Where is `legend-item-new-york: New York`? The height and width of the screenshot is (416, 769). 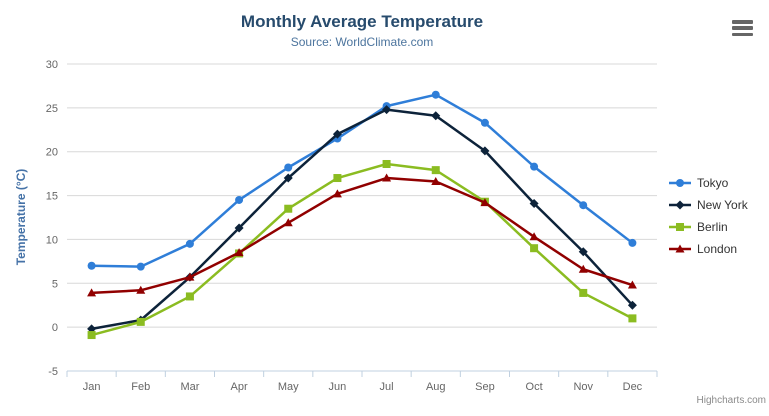
legend-item-new-york: New York is located at coordinates (708, 205).